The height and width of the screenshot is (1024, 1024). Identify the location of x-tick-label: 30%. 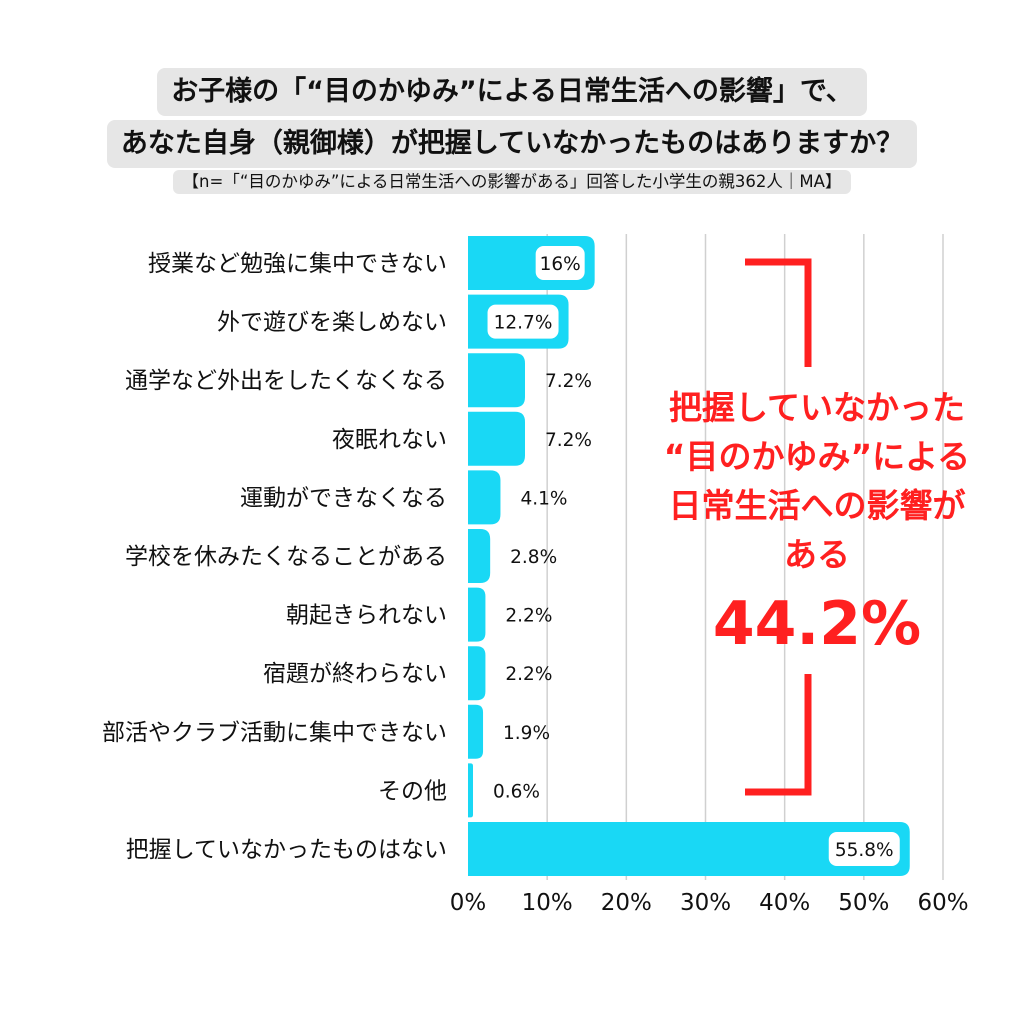
(705, 903).